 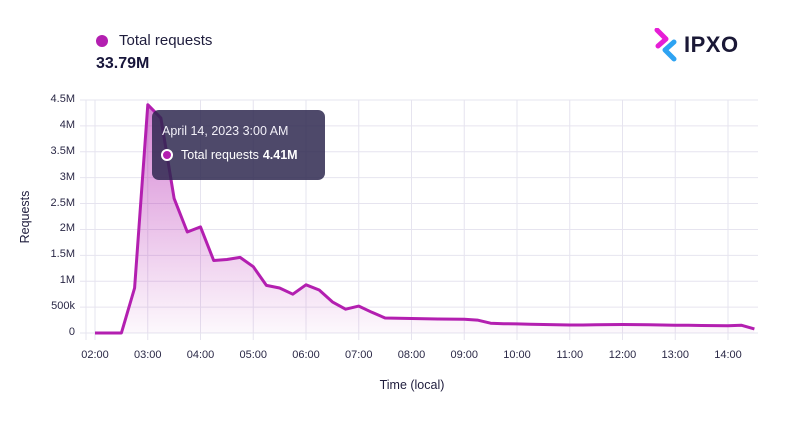 What do you see at coordinates (67, 124) in the screenshot?
I see `y-tick-label: 4M` at bounding box center [67, 124].